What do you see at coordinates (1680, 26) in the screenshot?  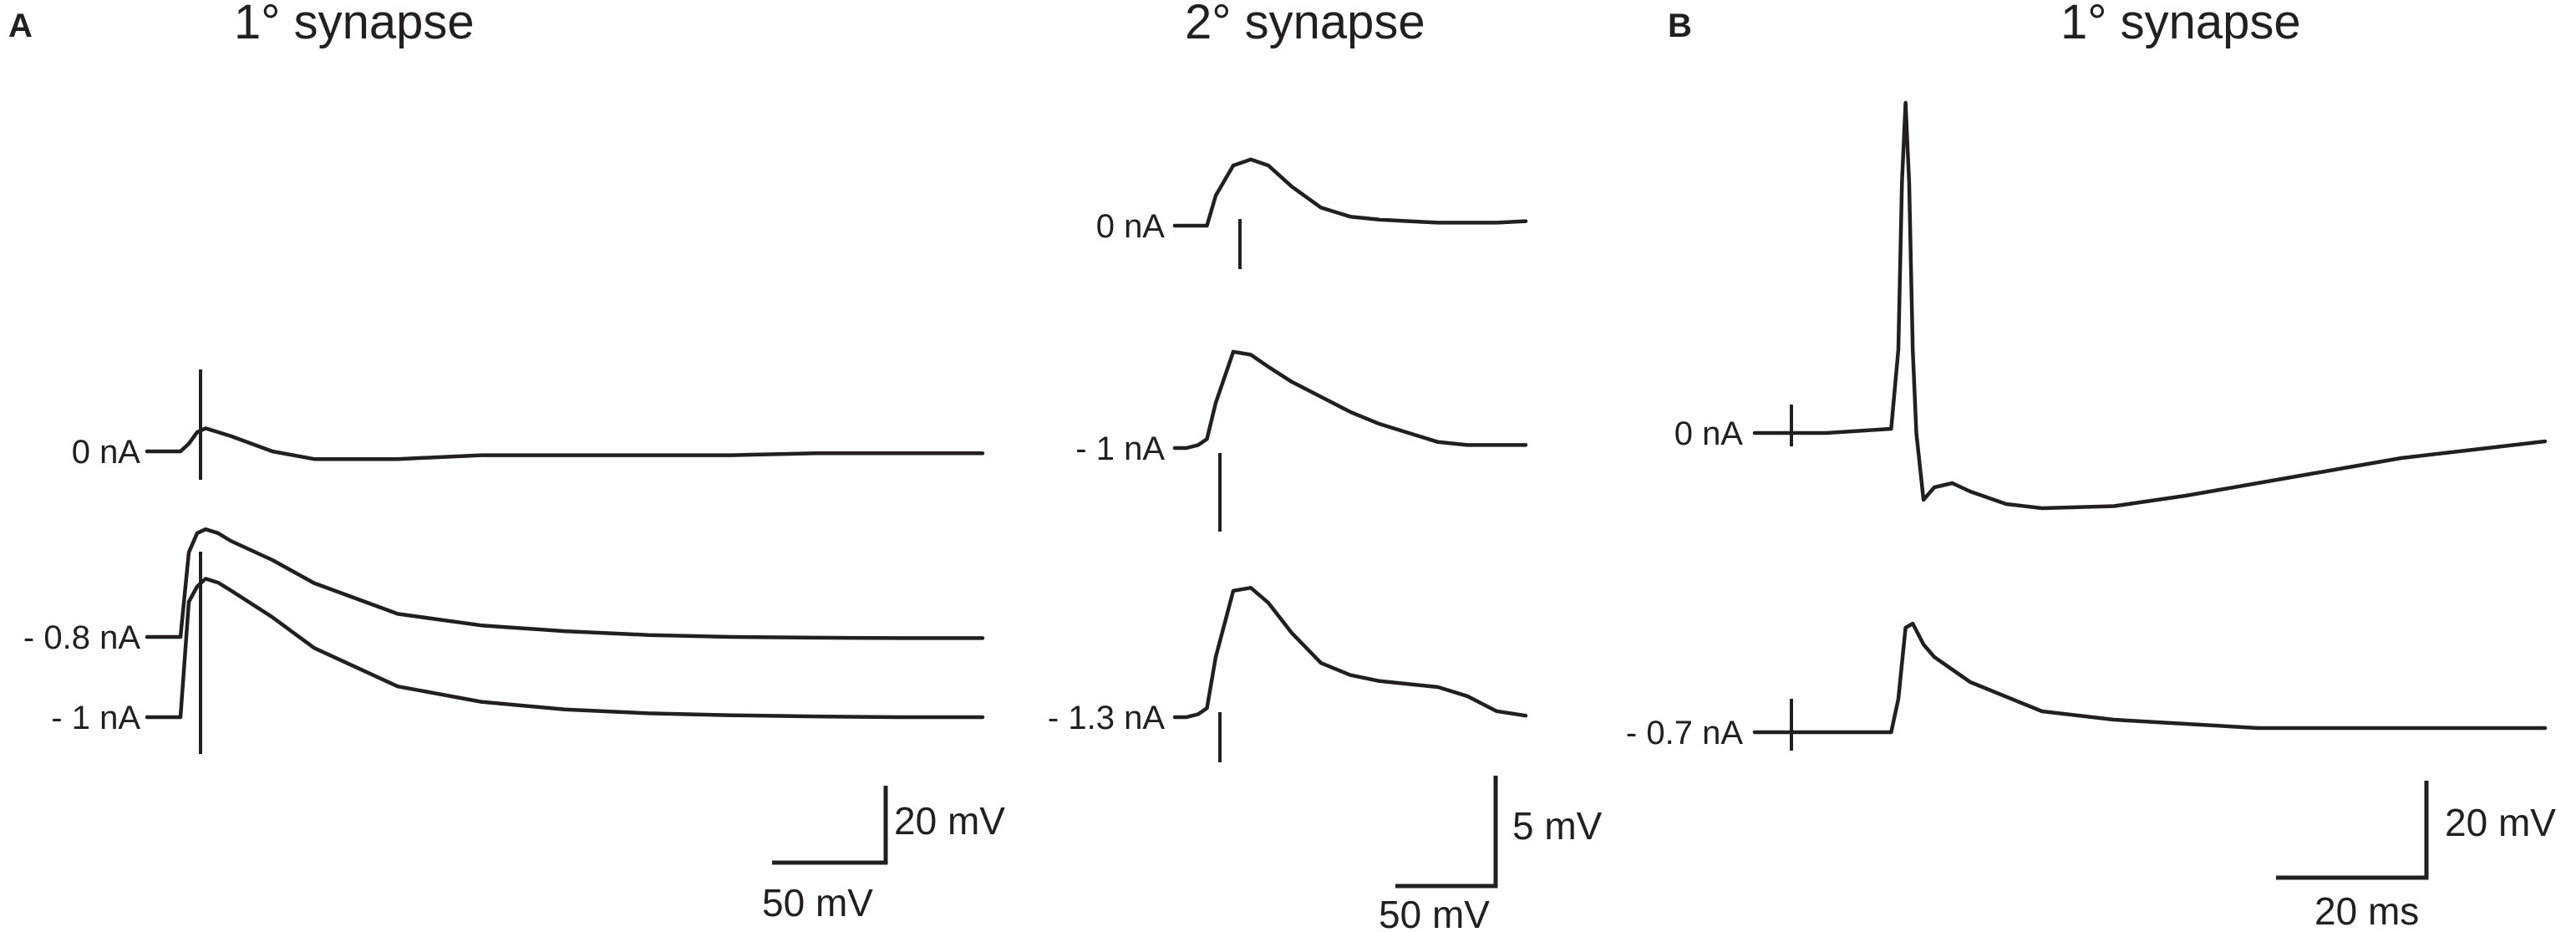 I see `panel-label-b: B` at bounding box center [1680, 26].